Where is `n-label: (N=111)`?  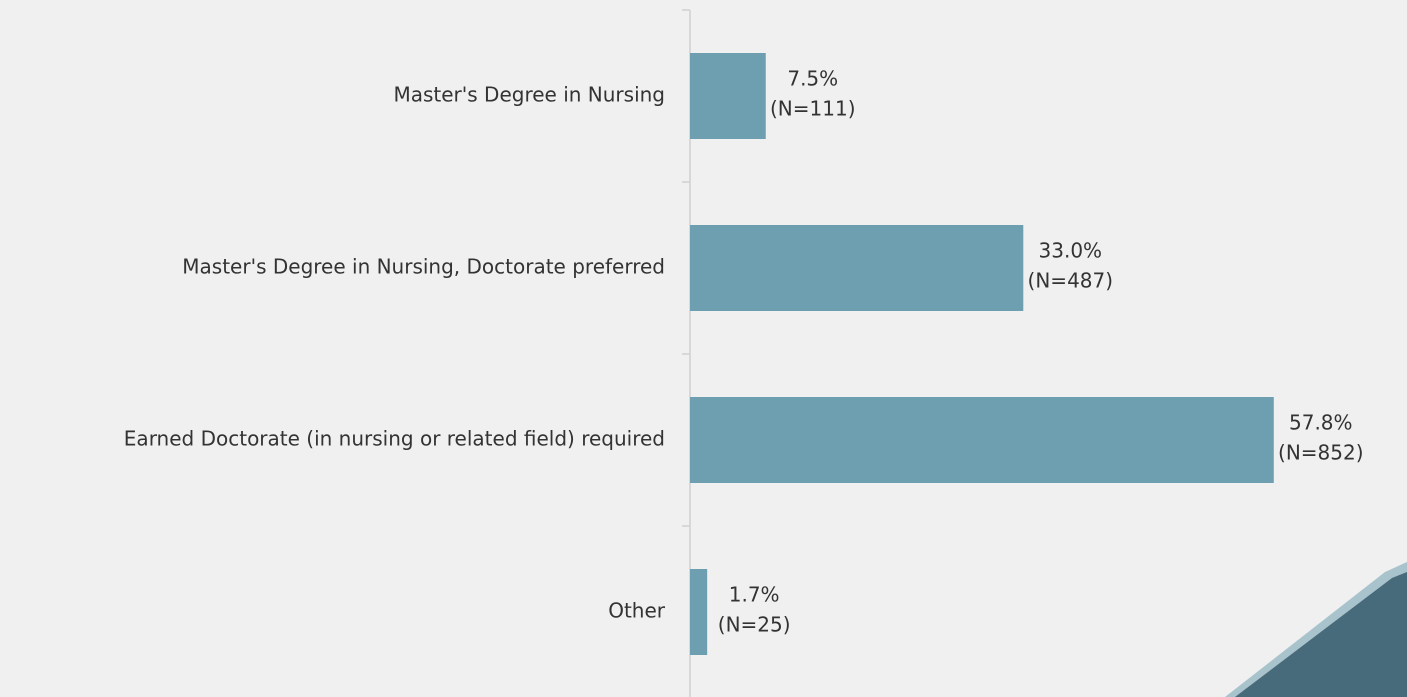 n-label: (N=111) is located at coordinates (813, 109).